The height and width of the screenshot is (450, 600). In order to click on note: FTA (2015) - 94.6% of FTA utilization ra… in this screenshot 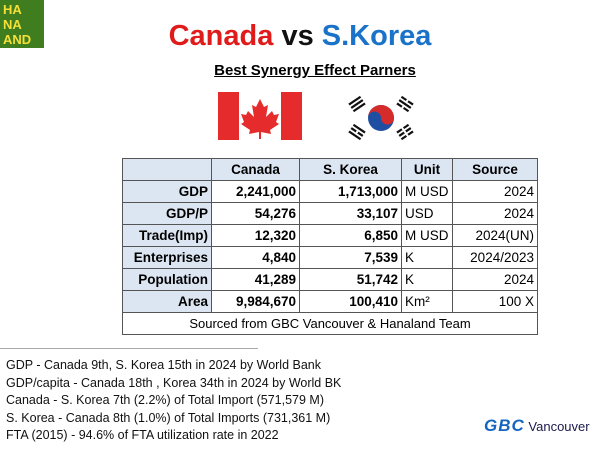, I will do `click(142, 435)`.